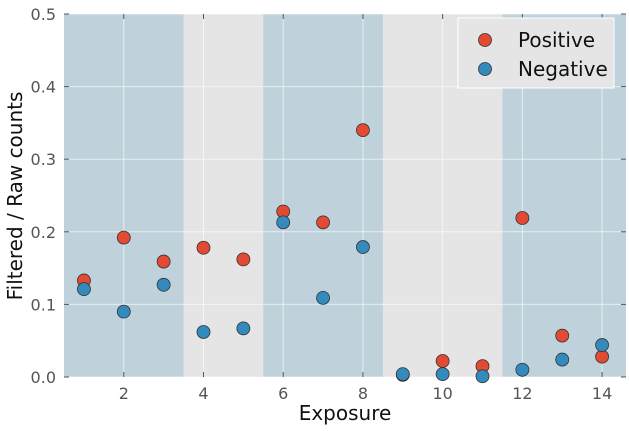  Describe the element at coordinates (43, 377) in the screenshot. I see `y-tick-label: 0.0` at that location.